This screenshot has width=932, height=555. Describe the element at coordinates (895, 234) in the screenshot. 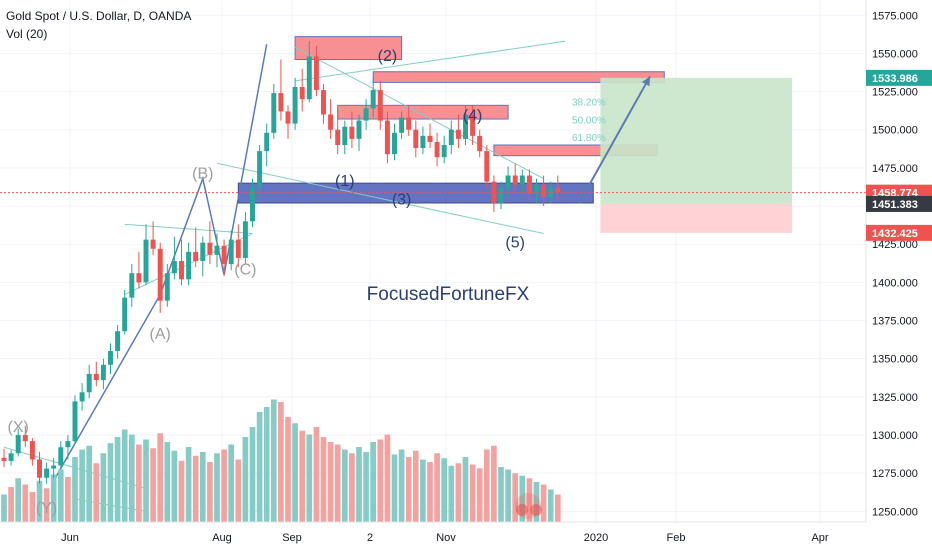

I see `price-badge-label: 1432.425` at that location.